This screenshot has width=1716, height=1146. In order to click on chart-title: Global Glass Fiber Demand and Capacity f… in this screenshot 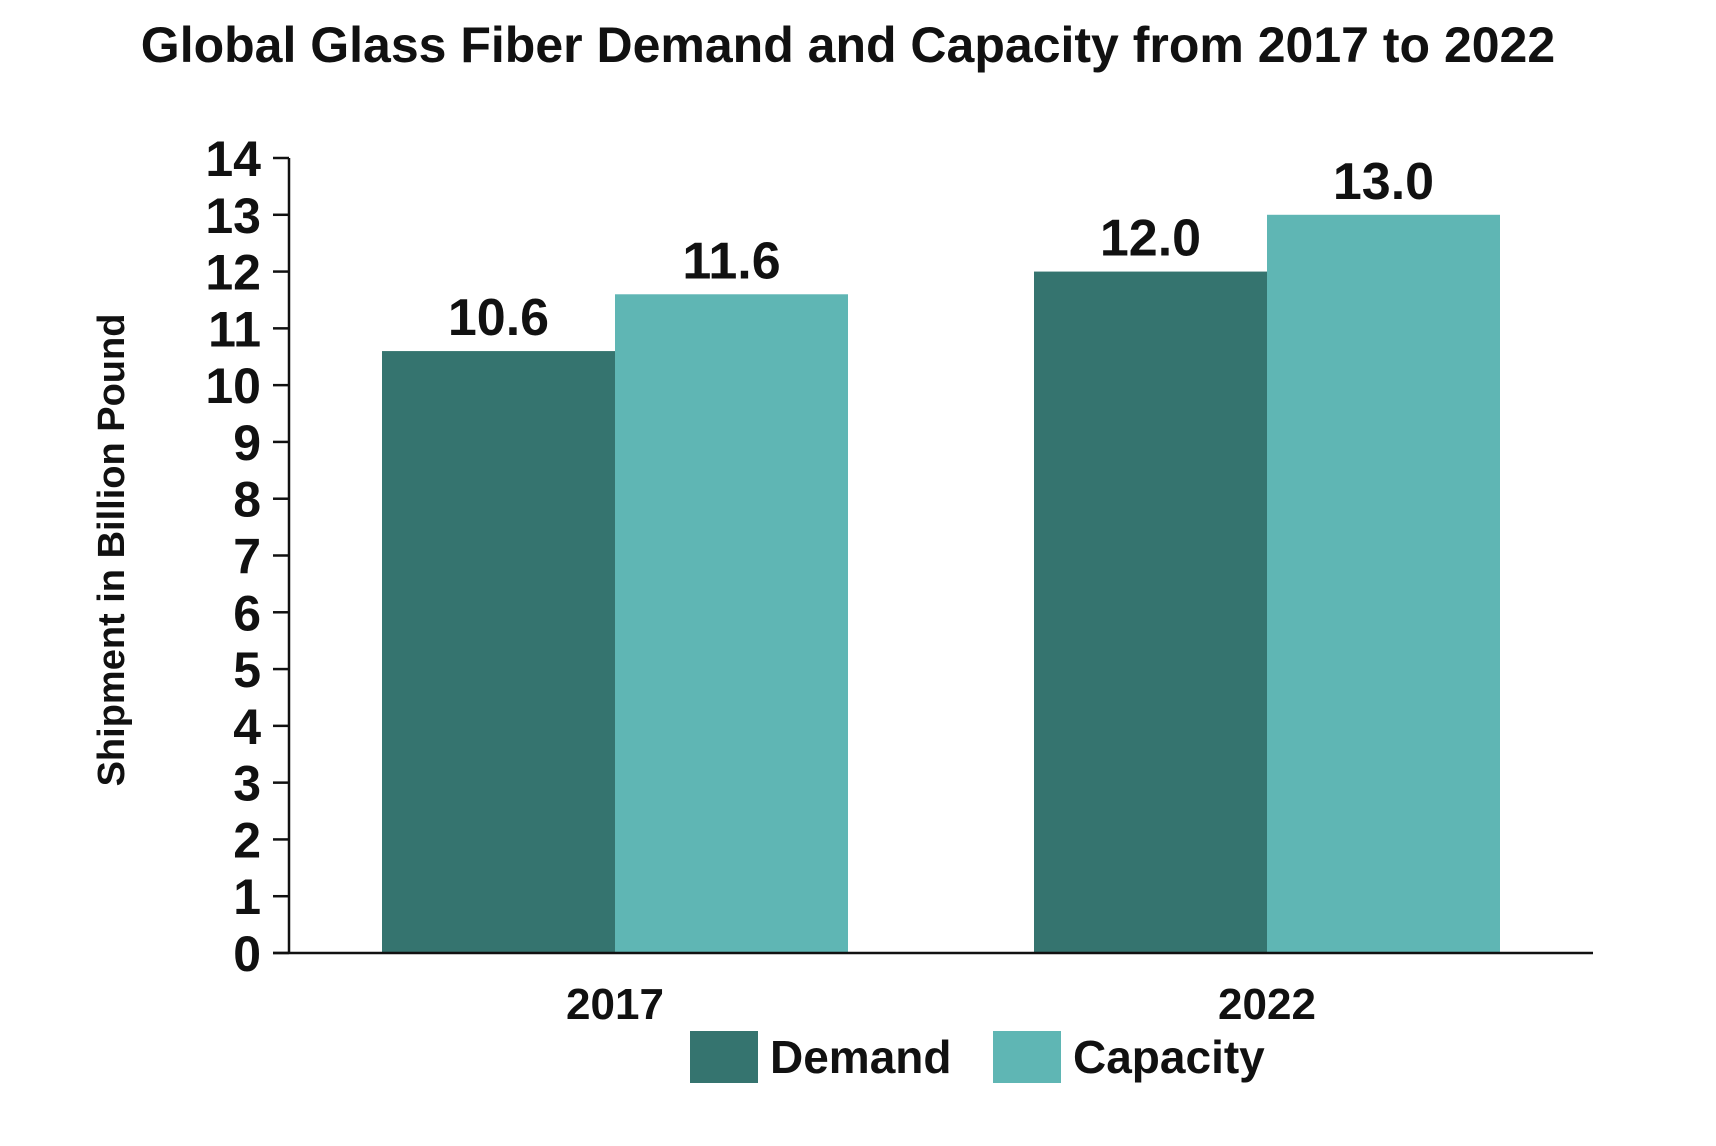, I will do `click(848, 45)`.